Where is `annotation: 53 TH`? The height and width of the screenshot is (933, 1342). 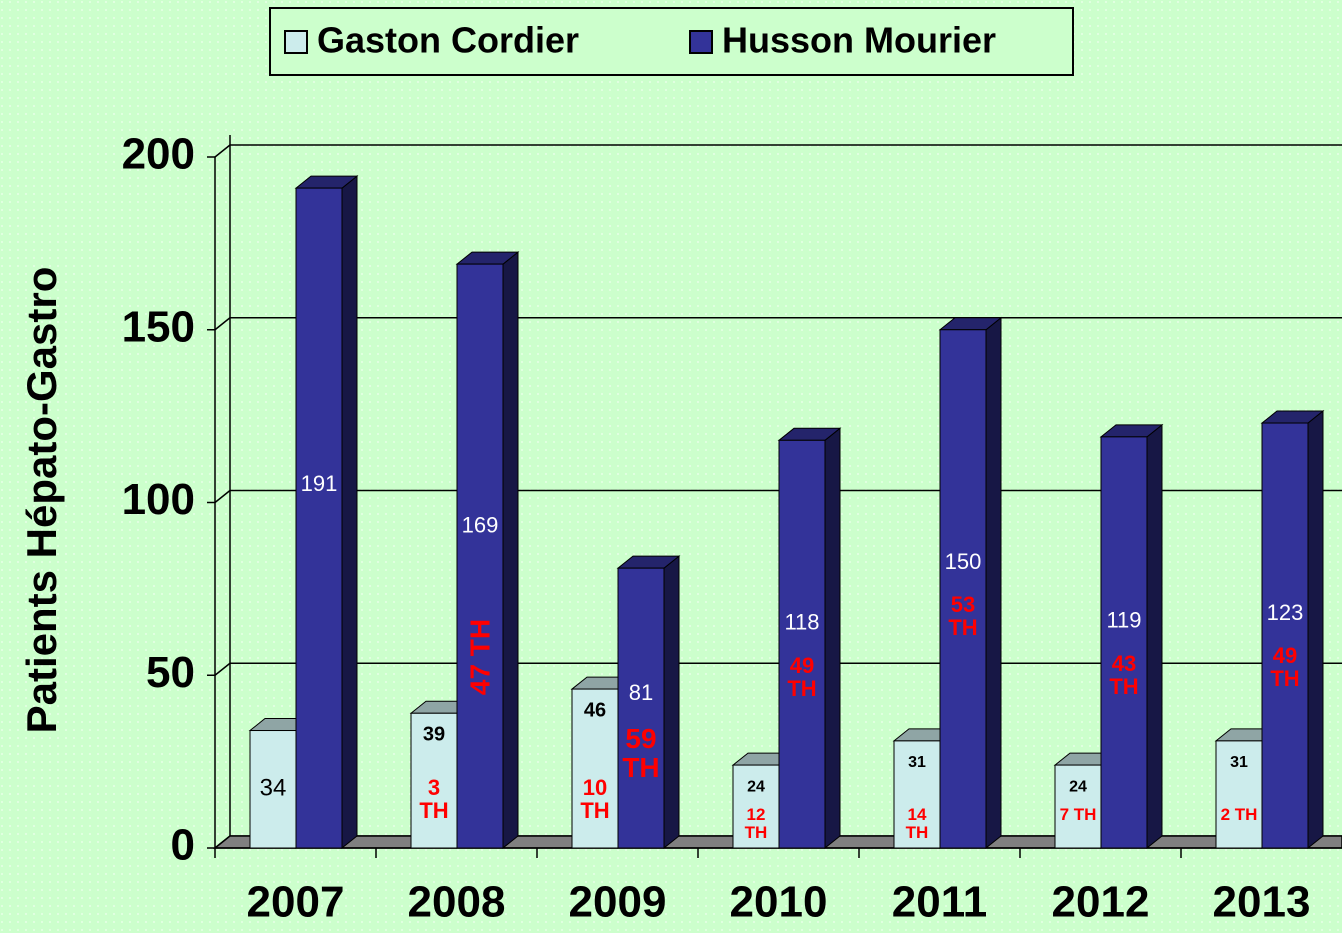 annotation: 53 TH is located at coordinates (963, 616).